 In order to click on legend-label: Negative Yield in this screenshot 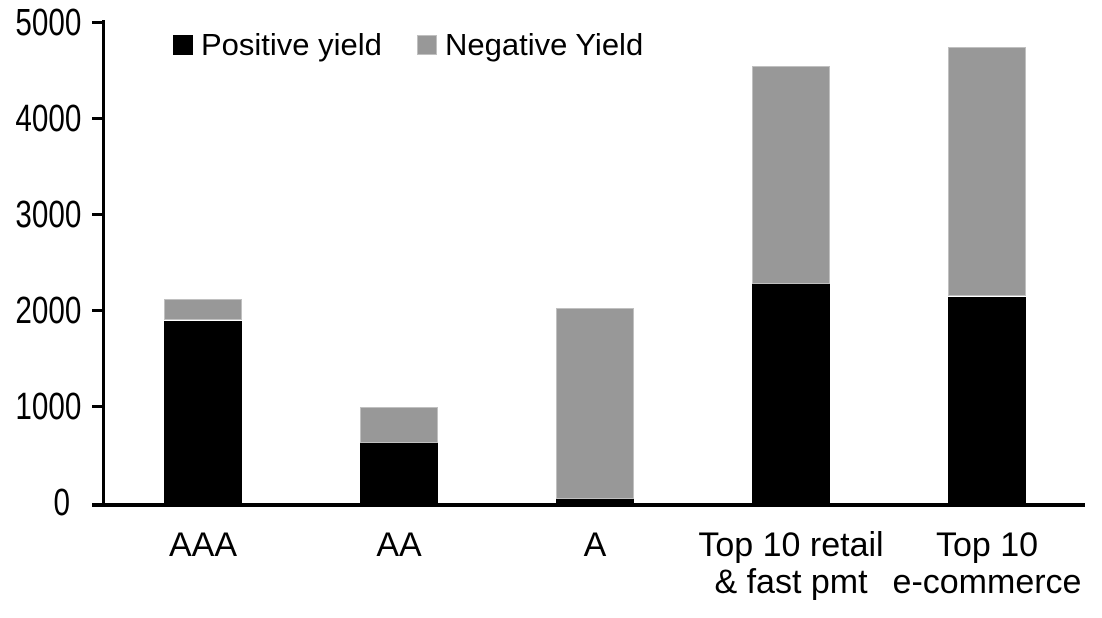, I will do `click(544, 44)`.